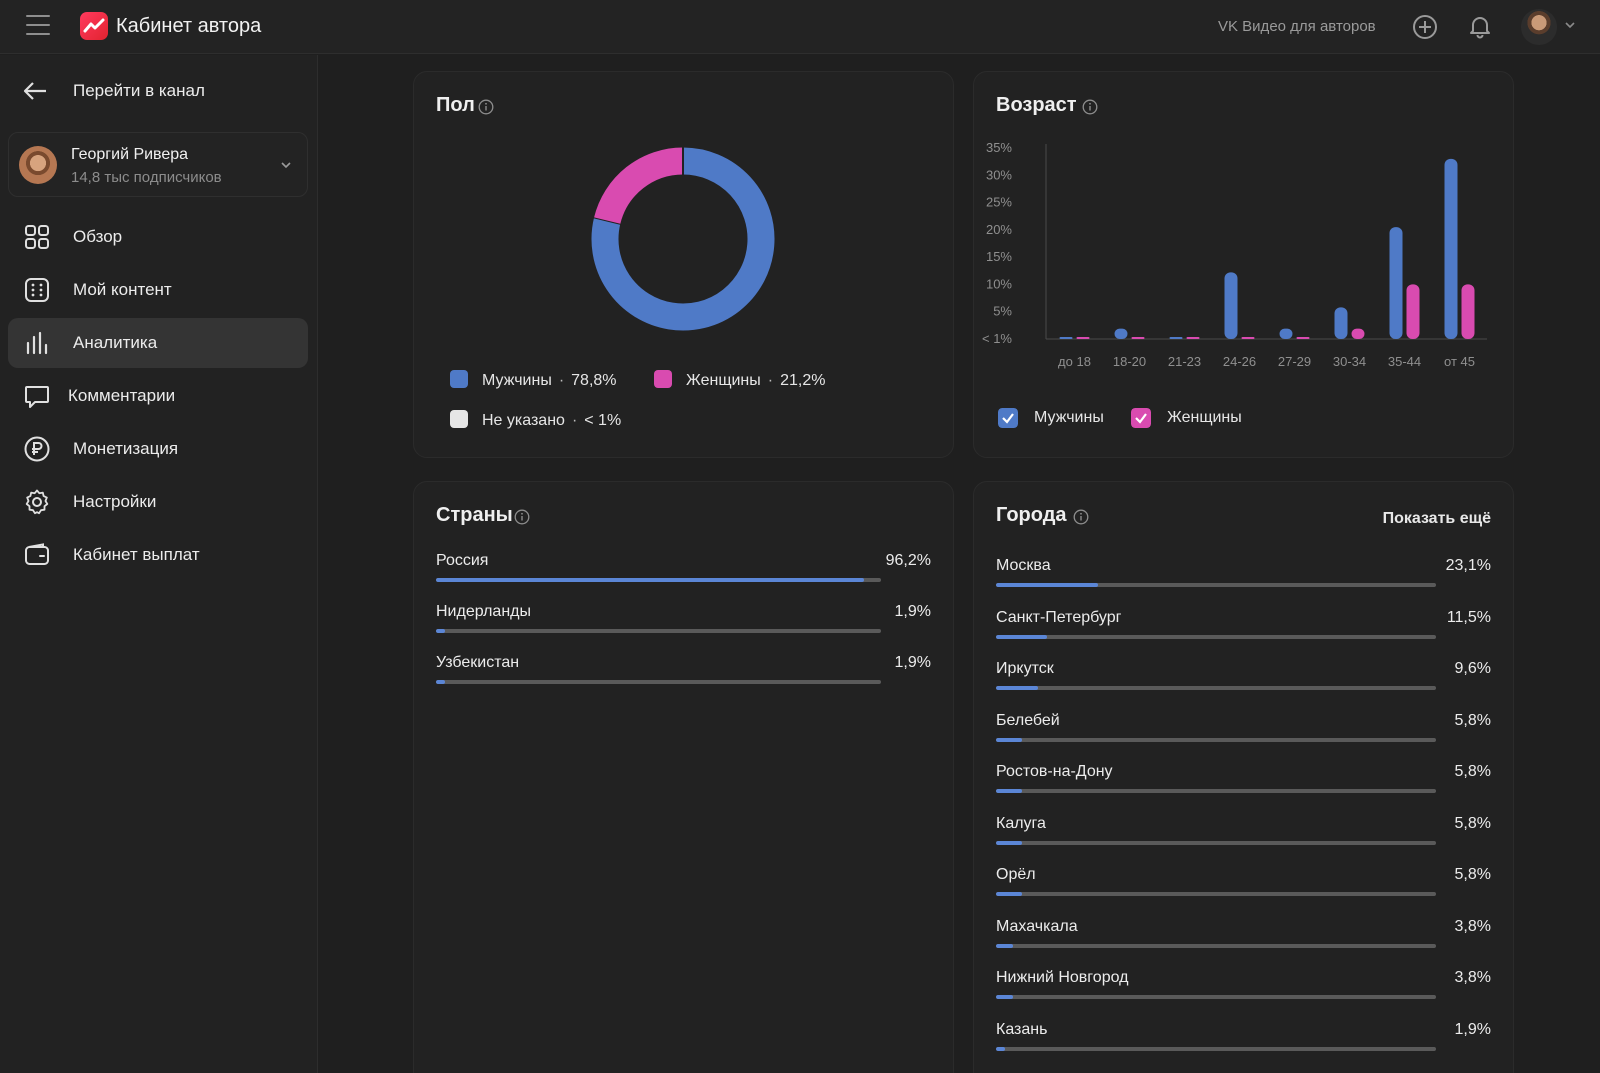  What do you see at coordinates (1297, 26) in the screenshot?
I see `vk-video-link: VK Видео для авторов` at bounding box center [1297, 26].